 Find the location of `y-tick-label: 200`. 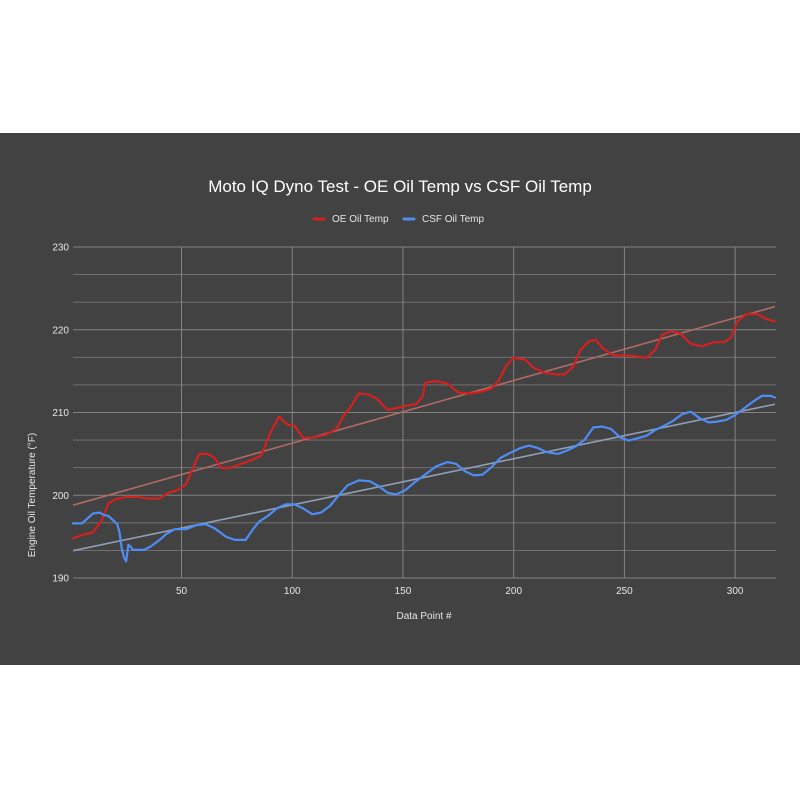

y-tick-label: 200 is located at coordinates (60, 496).